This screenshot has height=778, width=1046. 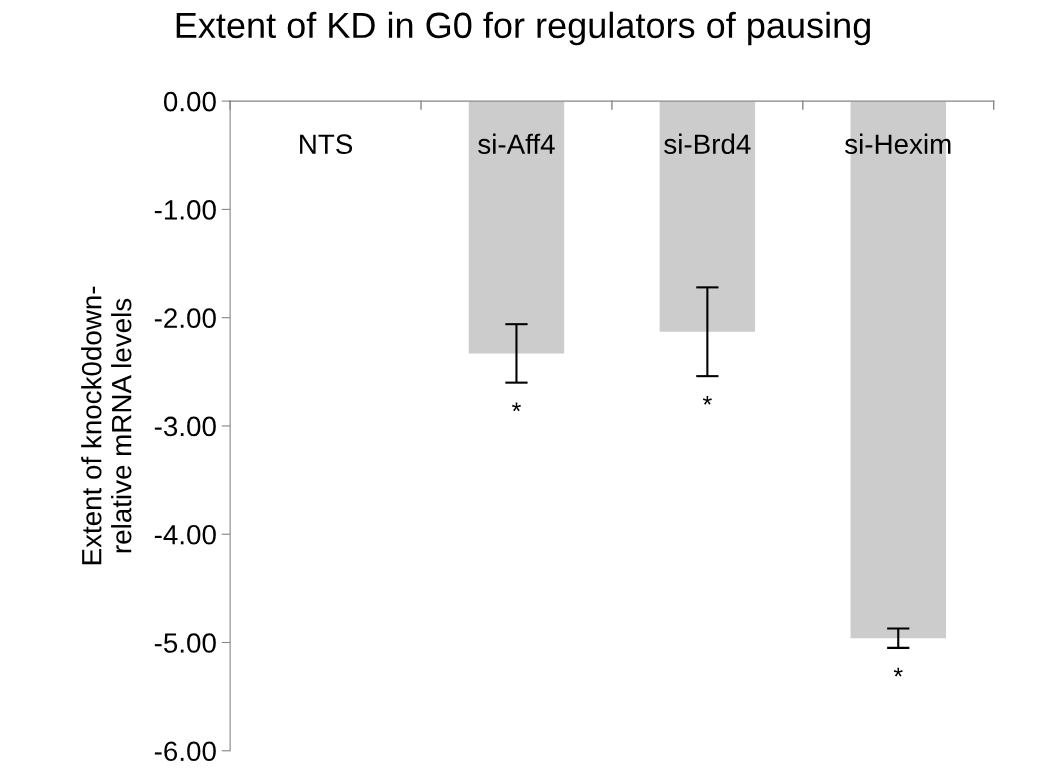 I want to click on x-tick-label: si-Aff4, so click(x=516, y=144).